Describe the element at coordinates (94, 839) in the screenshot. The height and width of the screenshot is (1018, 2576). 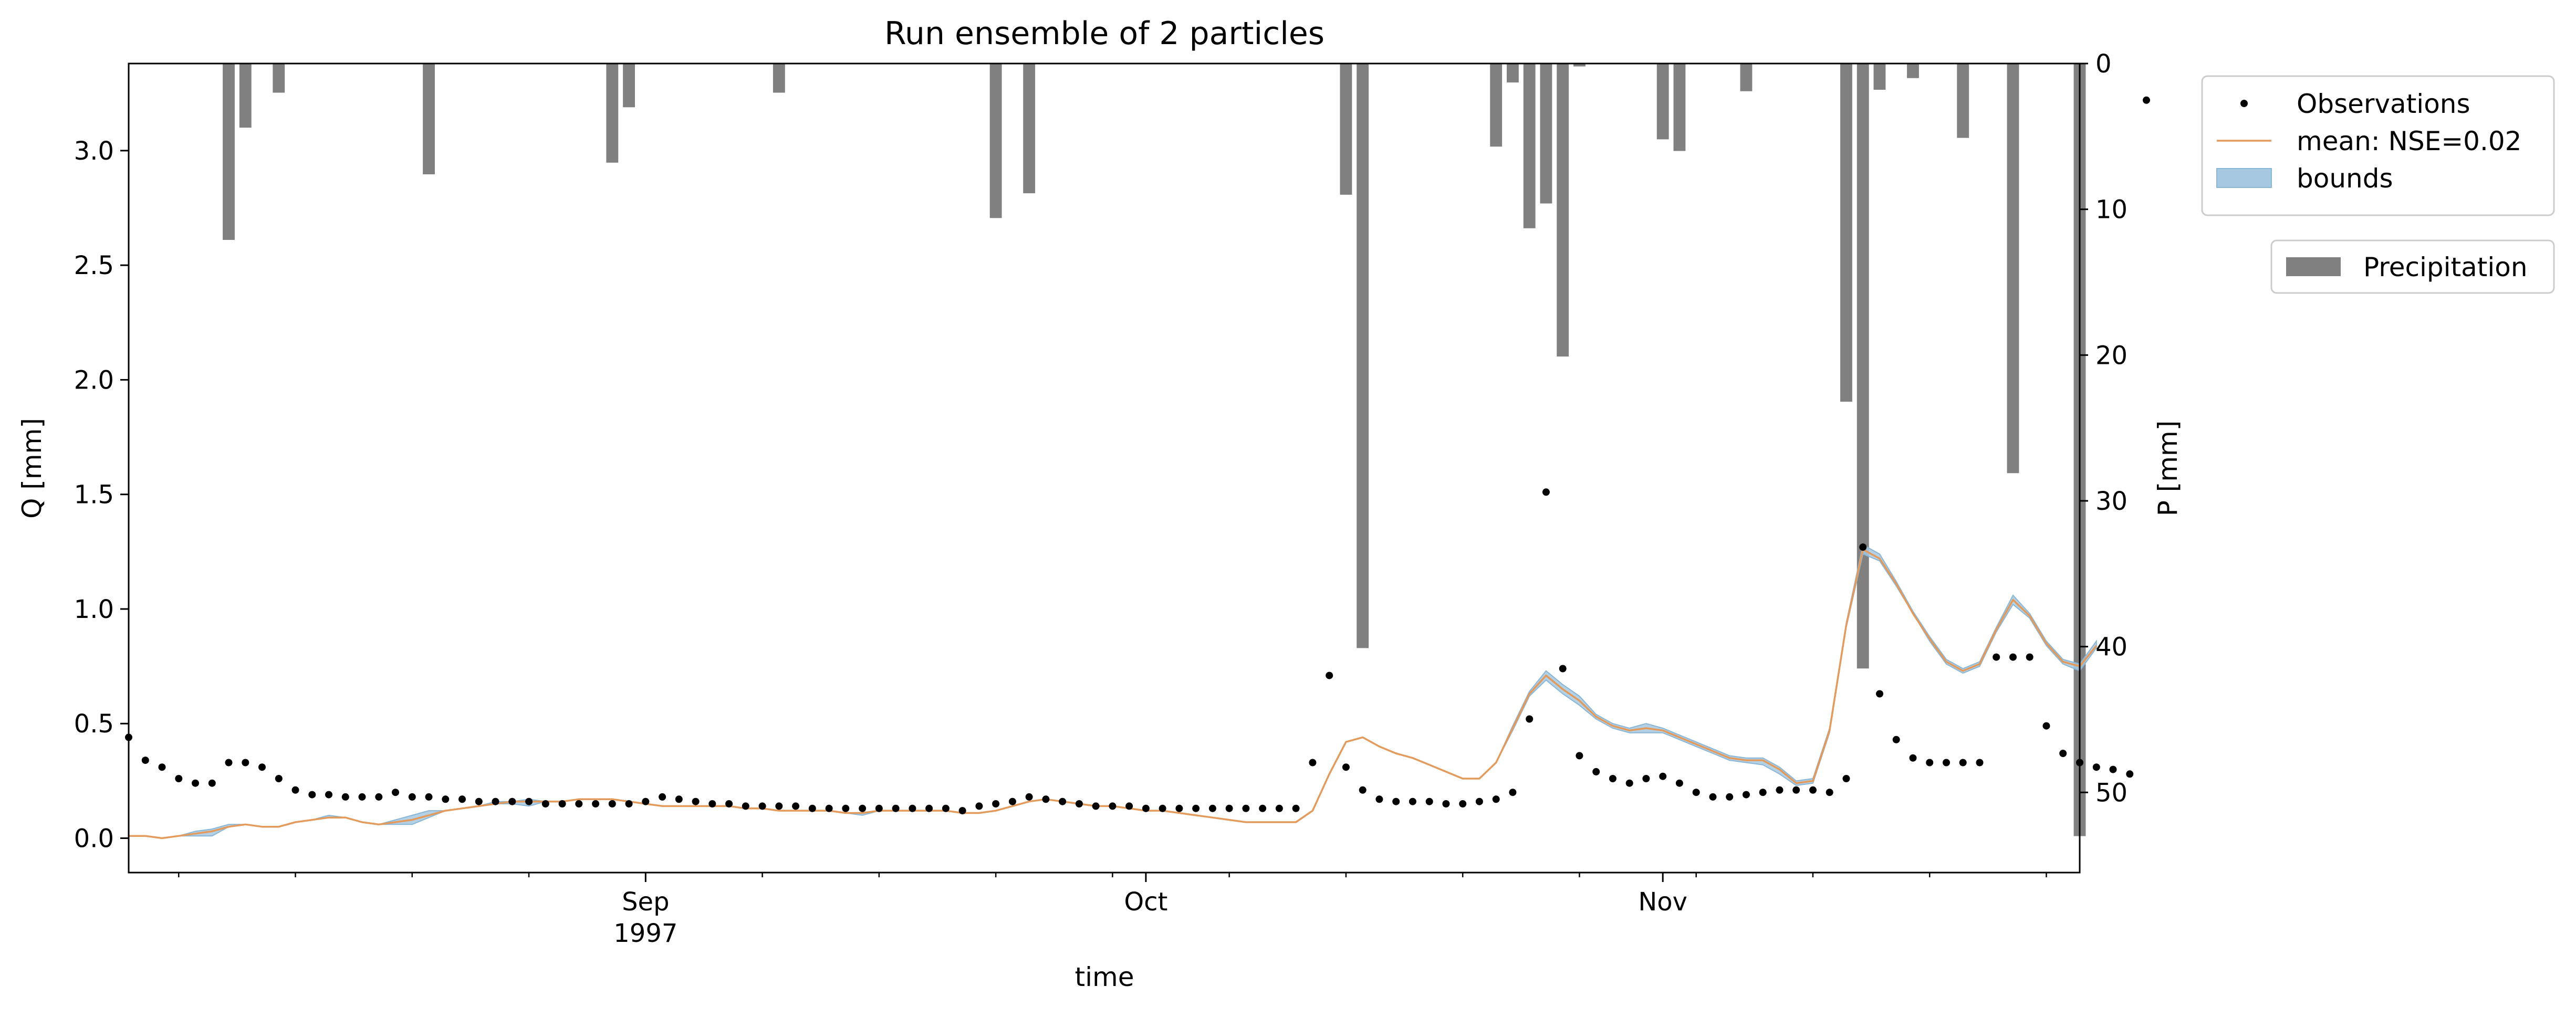
I see `y-tick-label-0: 0.0` at that location.